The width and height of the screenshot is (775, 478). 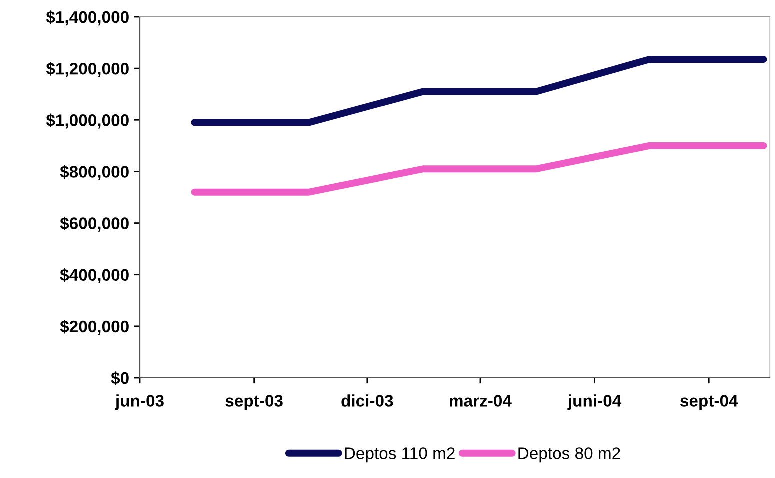 I want to click on x-tick-label: marz-04, so click(x=481, y=401).